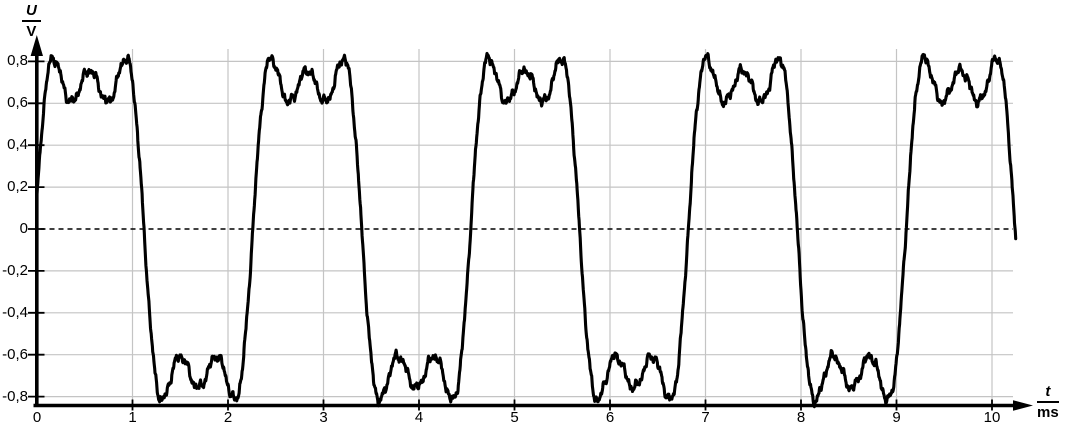 This screenshot has height=431, width=1070. I want to click on x-axis-label: t ms, so click(1048, 401).